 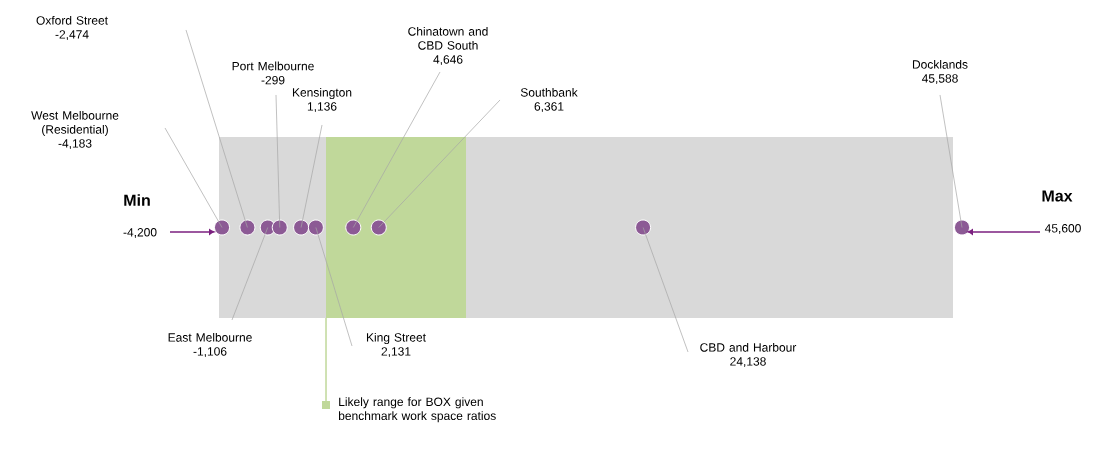 I want to click on category-label: East Melbourne, so click(x=210, y=337).